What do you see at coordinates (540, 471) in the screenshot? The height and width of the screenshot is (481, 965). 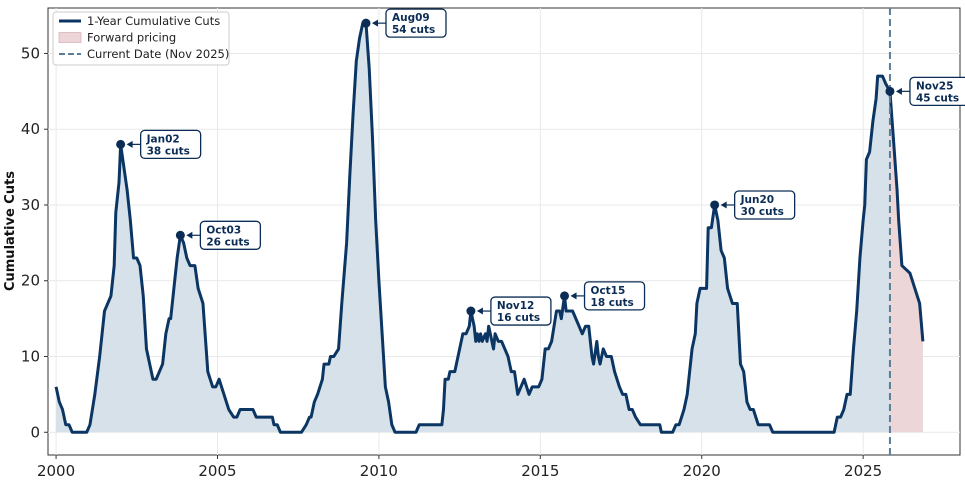 I see `x-tick-label: 2015` at bounding box center [540, 471].